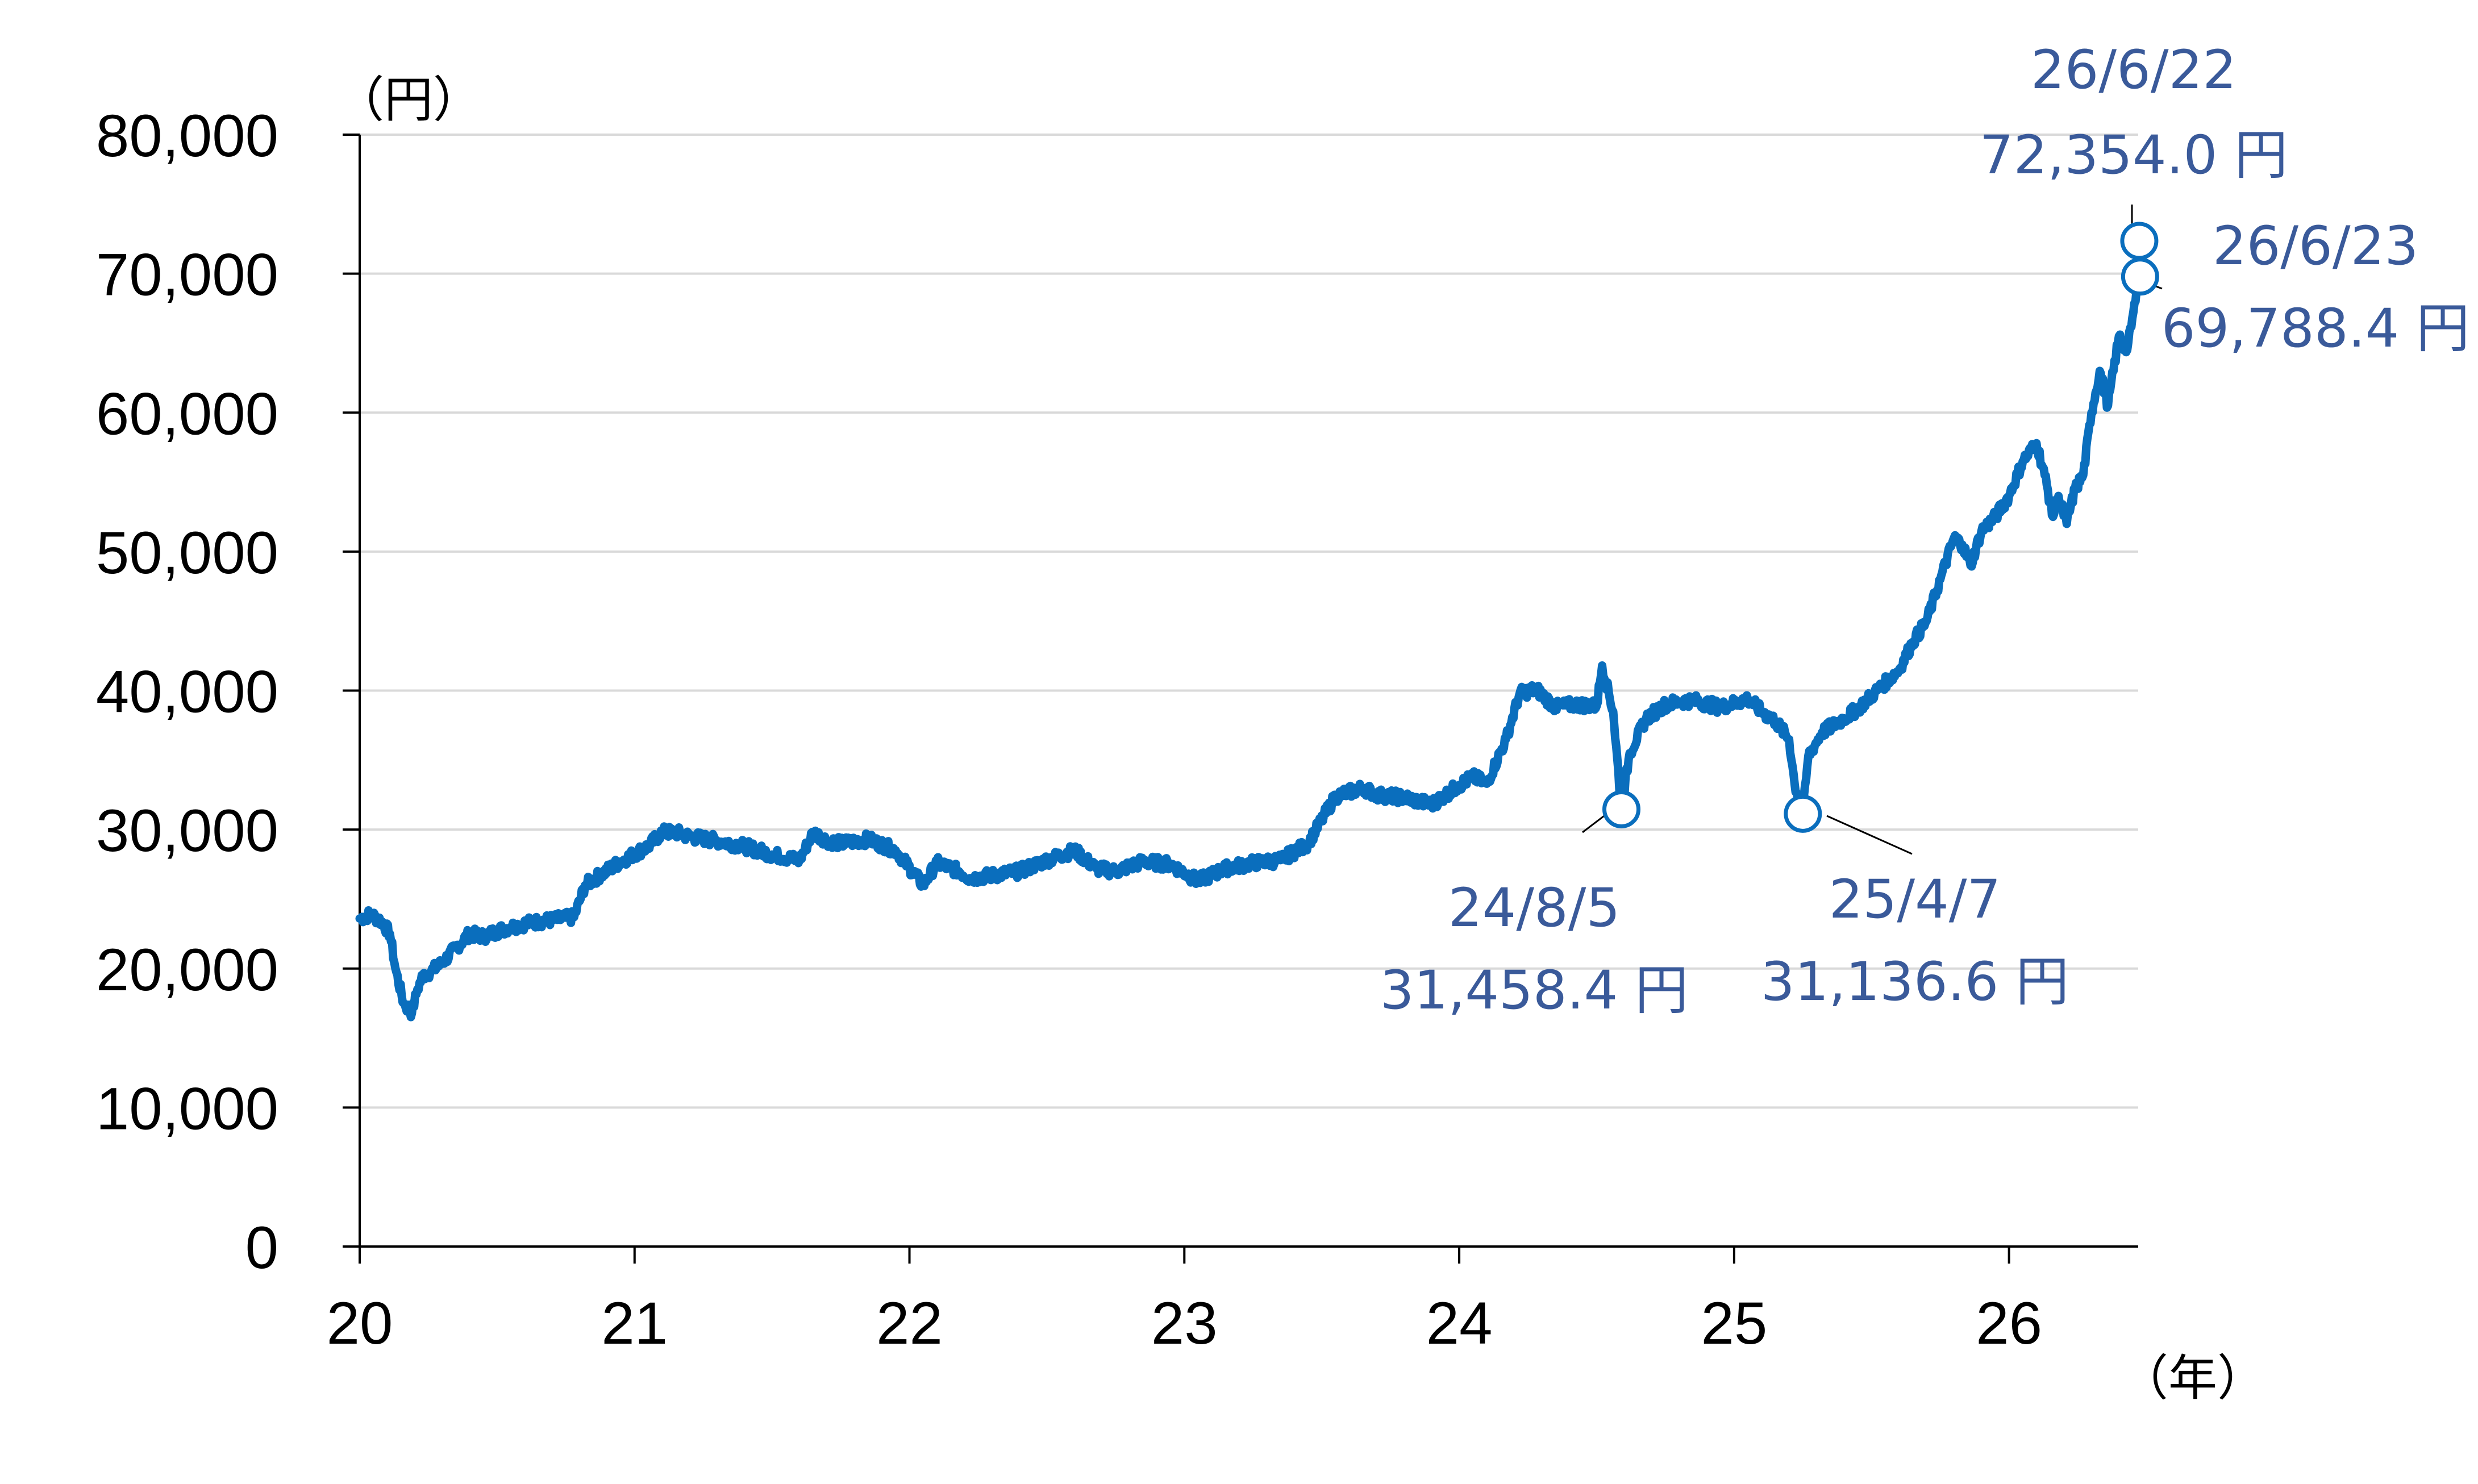 This screenshot has height=1484, width=2478. What do you see at coordinates (2192, 1378) in the screenshot?
I see `x-unit-label: （年）` at bounding box center [2192, 1378].